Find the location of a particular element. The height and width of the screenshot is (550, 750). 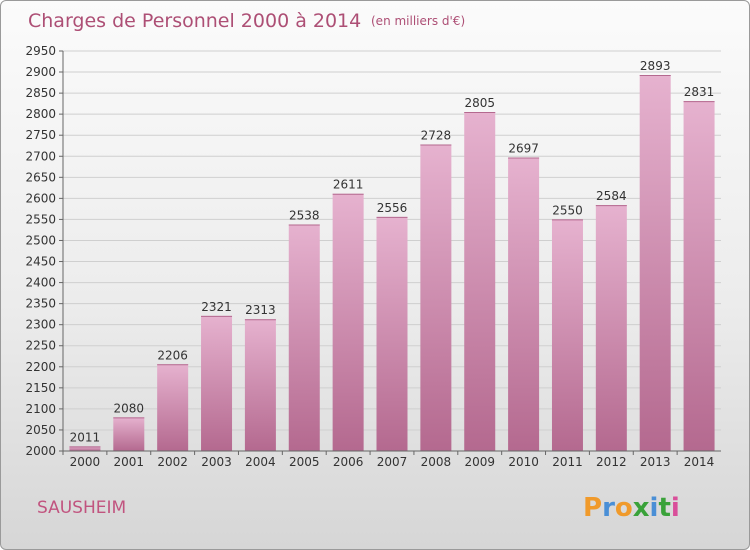

x-tick-label: 2010 is located at coordinates (523, 462).